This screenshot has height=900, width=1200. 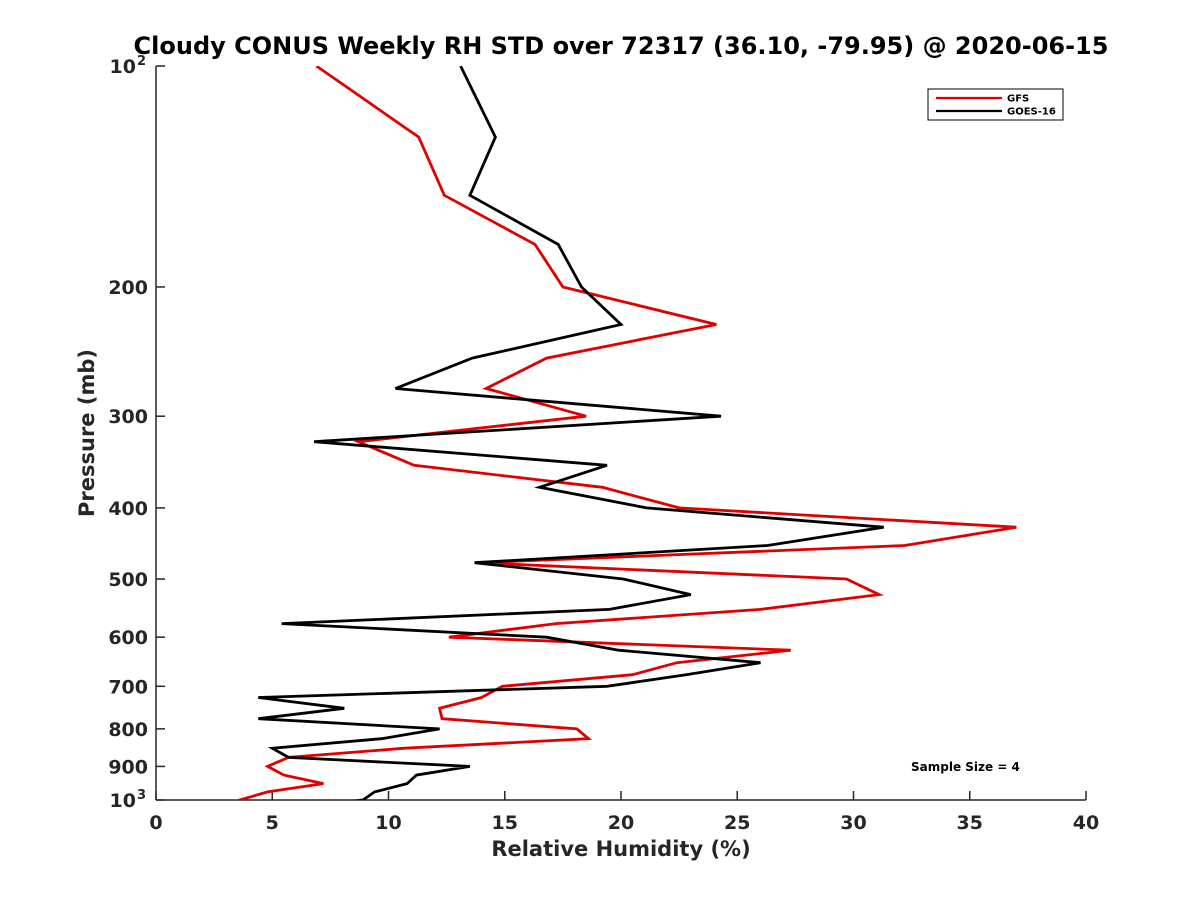 I want to click on legend: GFS GOES-16, so click(x=995, y=104).